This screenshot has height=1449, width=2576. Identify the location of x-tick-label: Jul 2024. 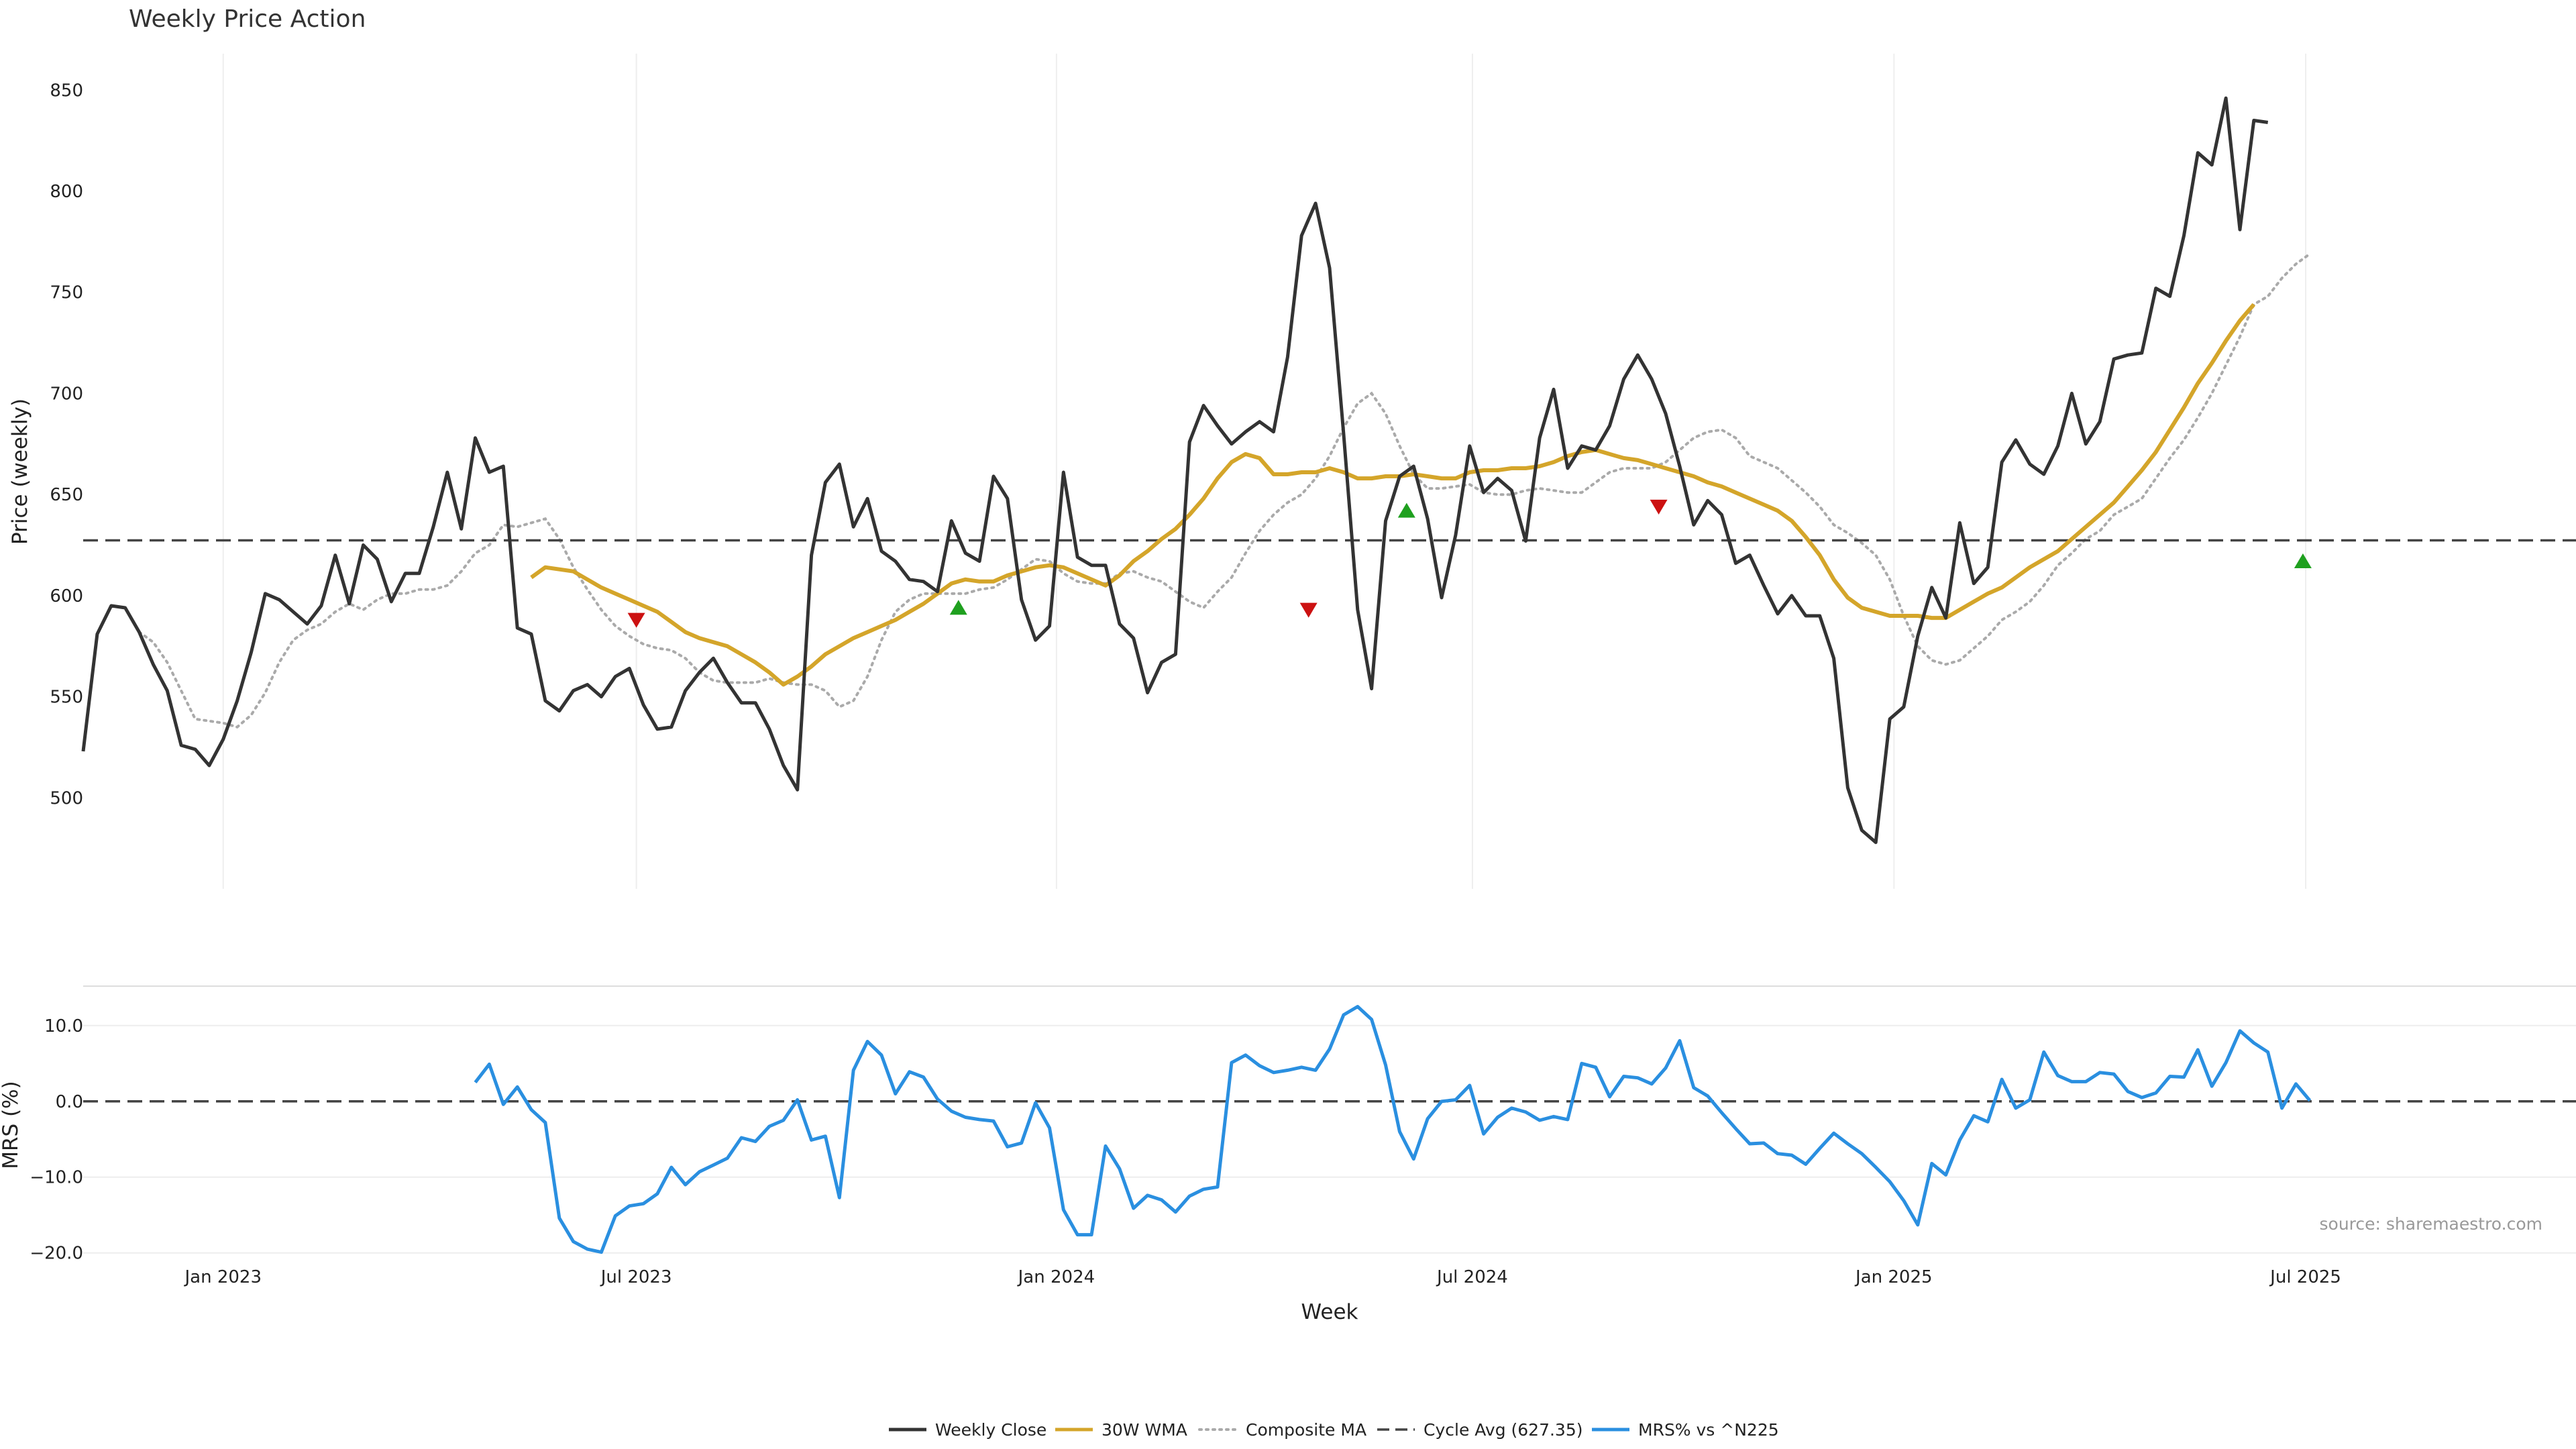
(1472, 1277).